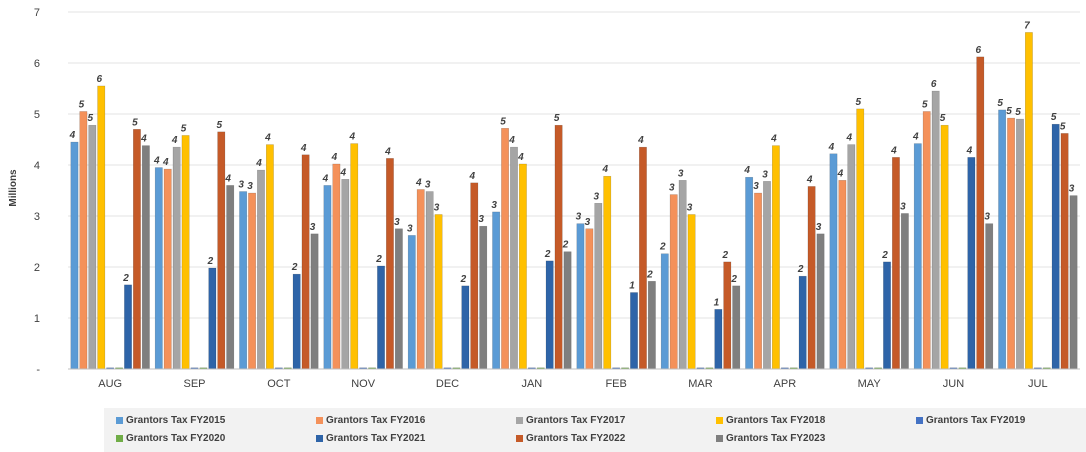 The height and width of the screenshot is (452, 1086). I want to click on legend-item: Grantors Tax FY2021, so click(370, 438).